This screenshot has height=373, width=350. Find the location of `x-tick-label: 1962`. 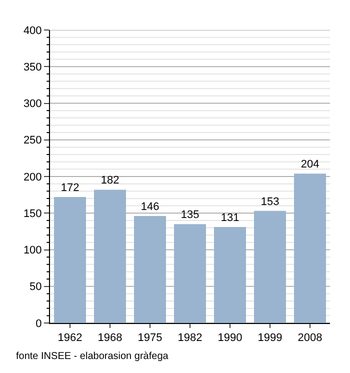

x-tick-label: 1962 is located at coordinates (70, 338).